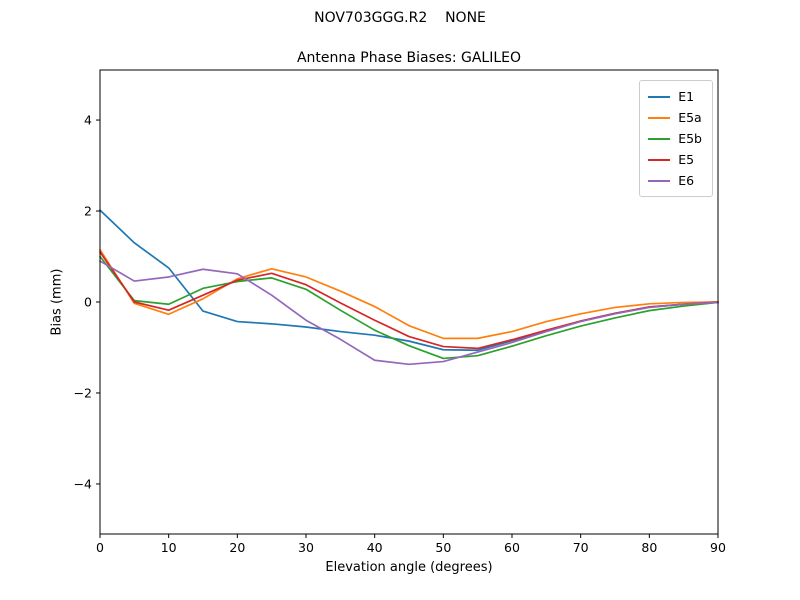 The width and height of the screenshot is (800, 600). I want to click on legend-line-sample-E5, so click(659, 159).